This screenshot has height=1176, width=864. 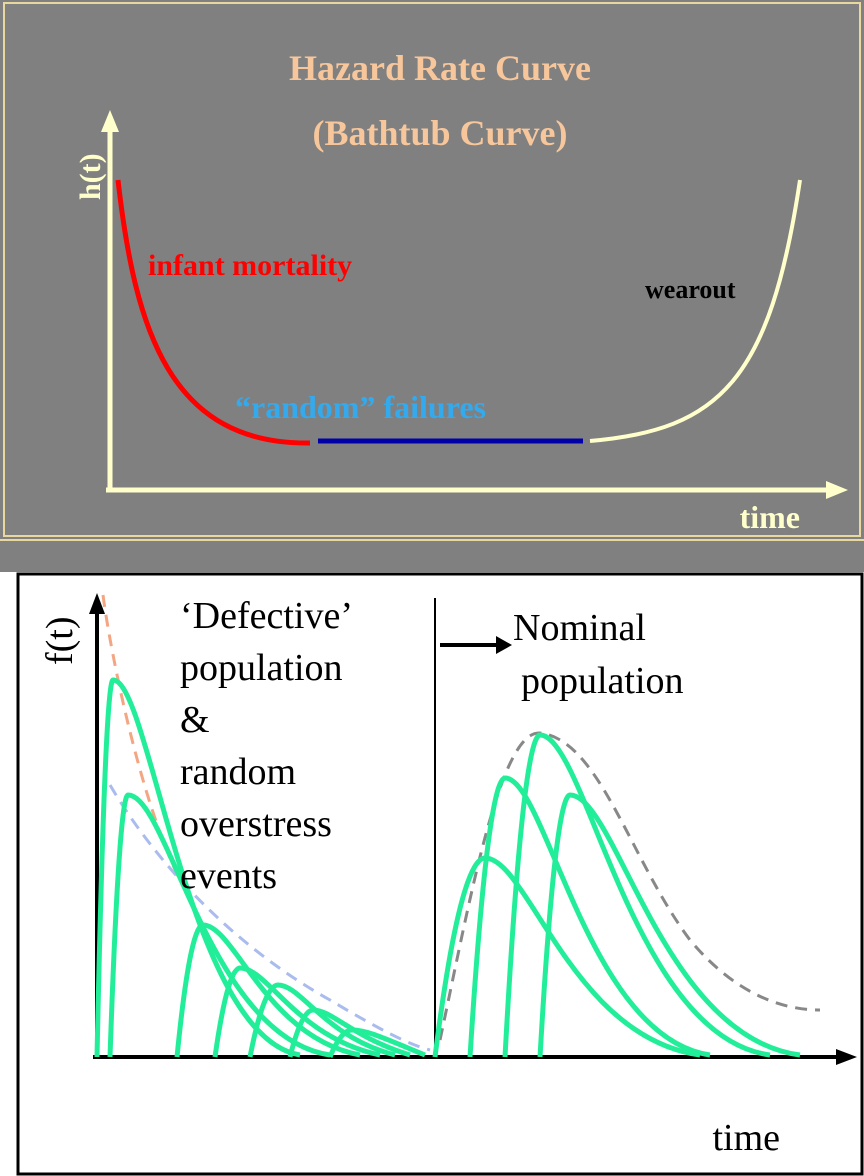 I want to click on title: Hazard Rate Curve, so click(x=440, y=68).